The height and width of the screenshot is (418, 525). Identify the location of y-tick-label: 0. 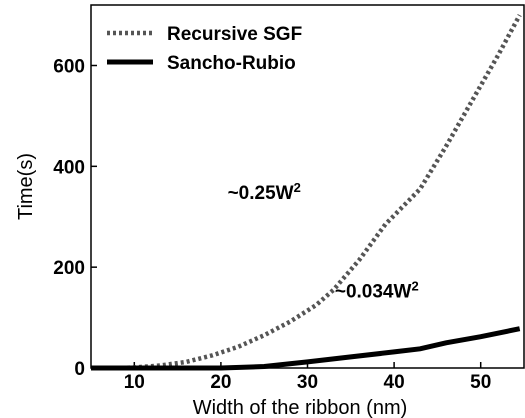
(79, 369).